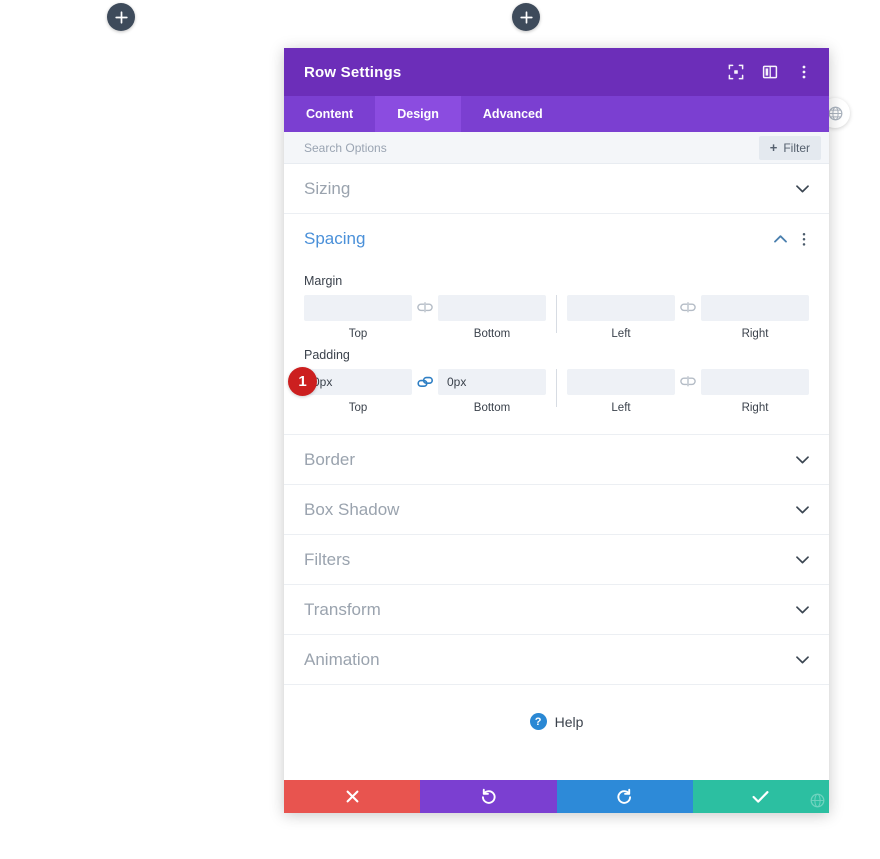  Describe the element at coordinates (302, 381) in the screenshot. I see `step-badge-1: 1` at that location.